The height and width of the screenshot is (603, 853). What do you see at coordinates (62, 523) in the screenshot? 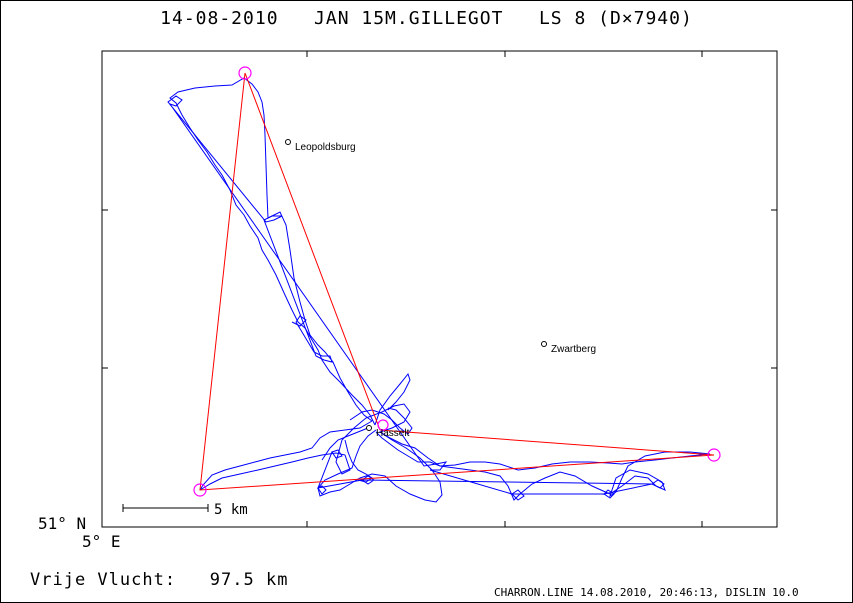
I see `latitude-label: 51° N` at bounding box center [62, 523].